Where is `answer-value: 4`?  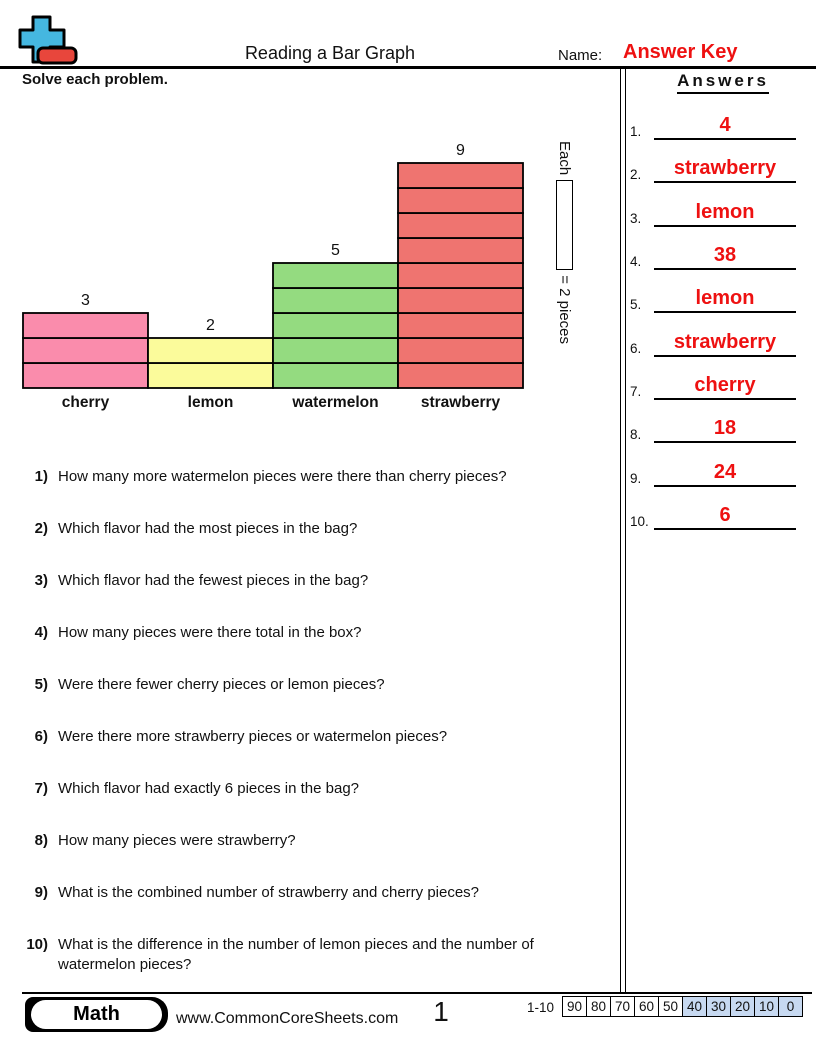
answer-value: 4 is located at coordinates (725, 127).